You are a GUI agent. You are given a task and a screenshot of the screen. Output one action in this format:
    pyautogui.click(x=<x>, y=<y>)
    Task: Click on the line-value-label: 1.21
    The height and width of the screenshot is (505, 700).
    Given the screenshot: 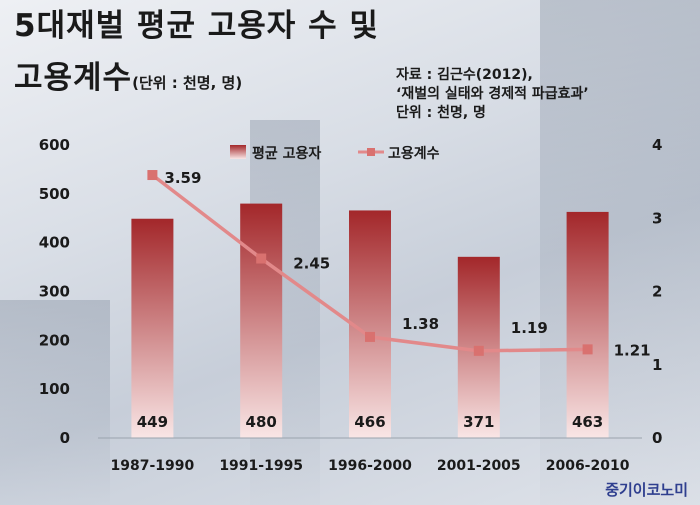 What is the action you would take?
    pyautogui.click(x=632, y=350)
    